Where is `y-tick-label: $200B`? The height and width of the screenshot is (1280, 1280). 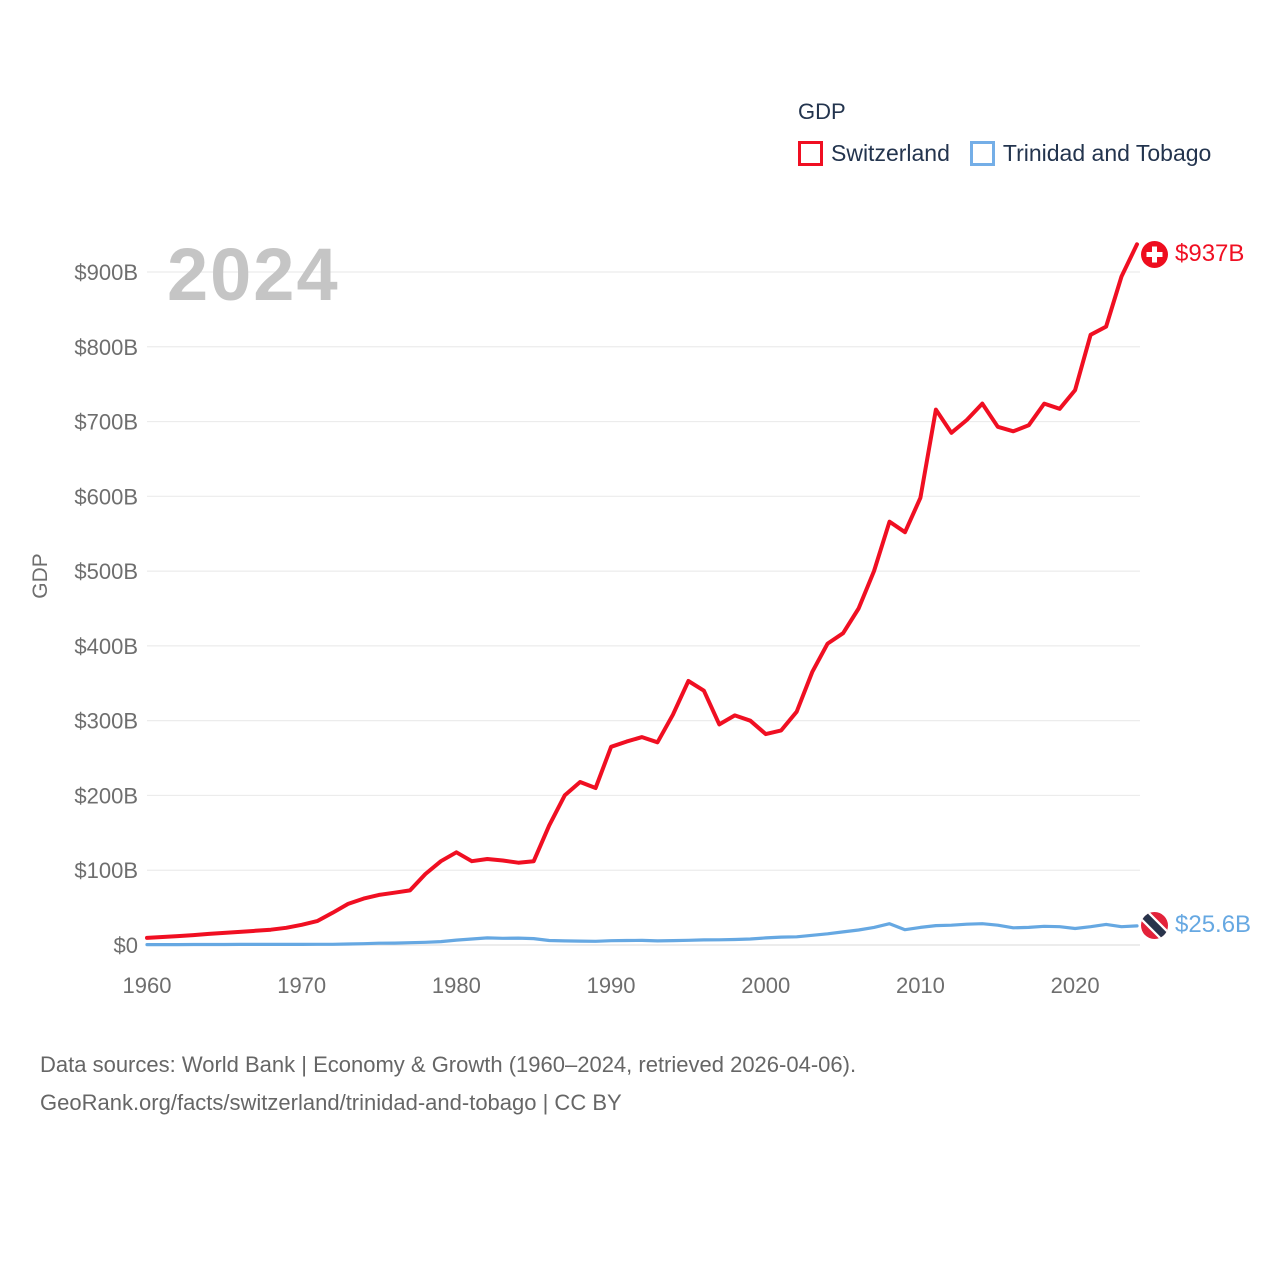
y-tick-label: $200B is located at coordinates (106, 795).